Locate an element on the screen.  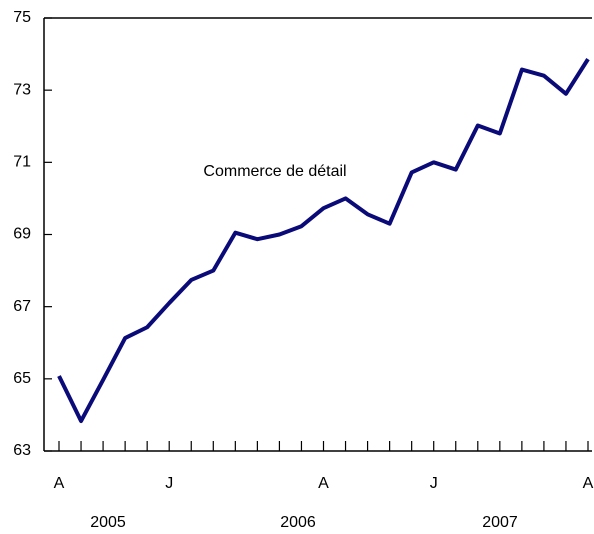
y-tick-label: 75 is located at coordinates (22, 17).